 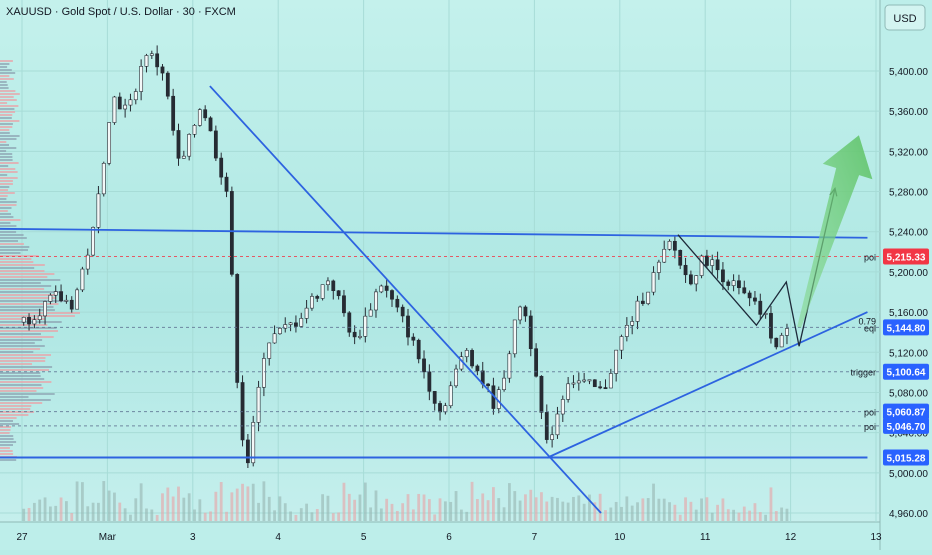 What do you see at coordinates (908, 474) in the screenshot?
I see `price-tick-label: 5,000.00` at bounding box center [908, 474].